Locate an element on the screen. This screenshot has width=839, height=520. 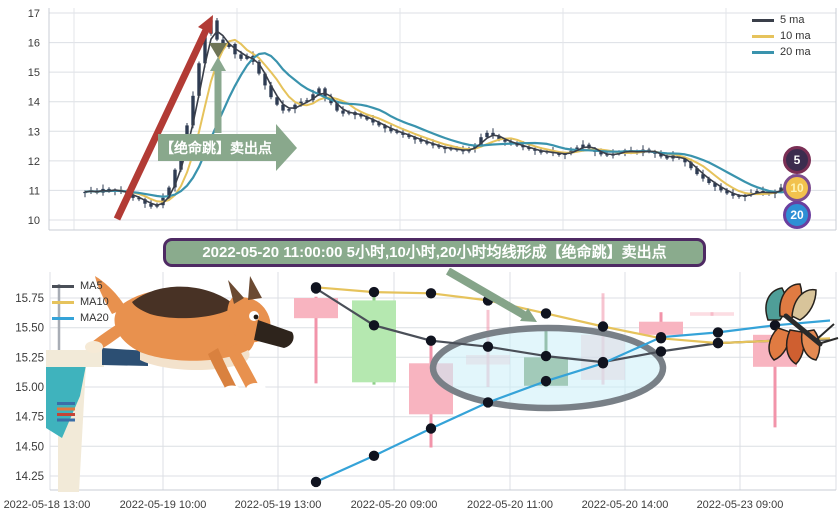
legend-item-10ma: 10 ma is located at coordinates (781, 36).